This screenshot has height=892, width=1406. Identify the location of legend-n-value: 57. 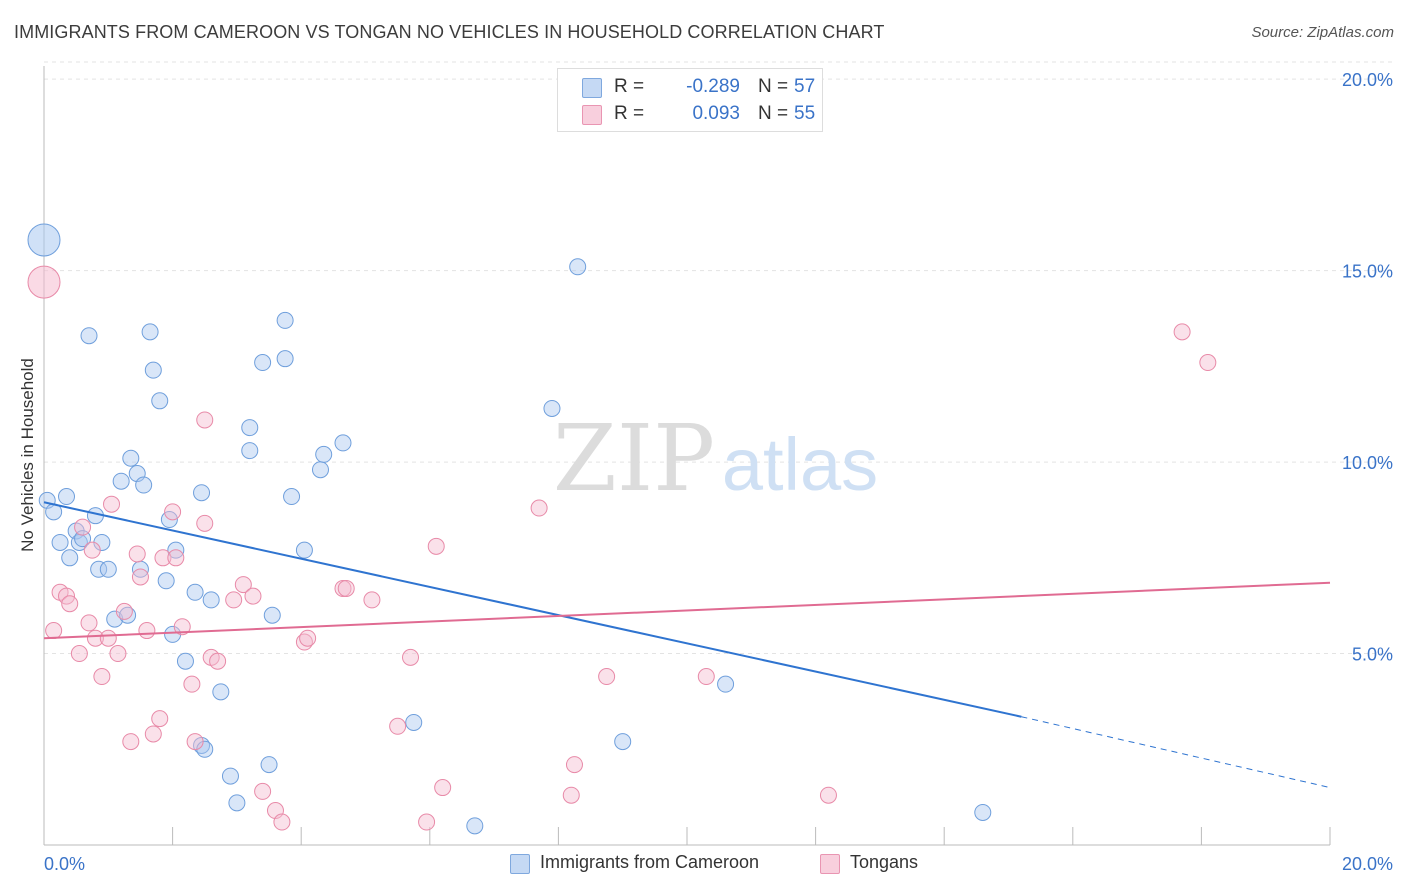
(805, 86).